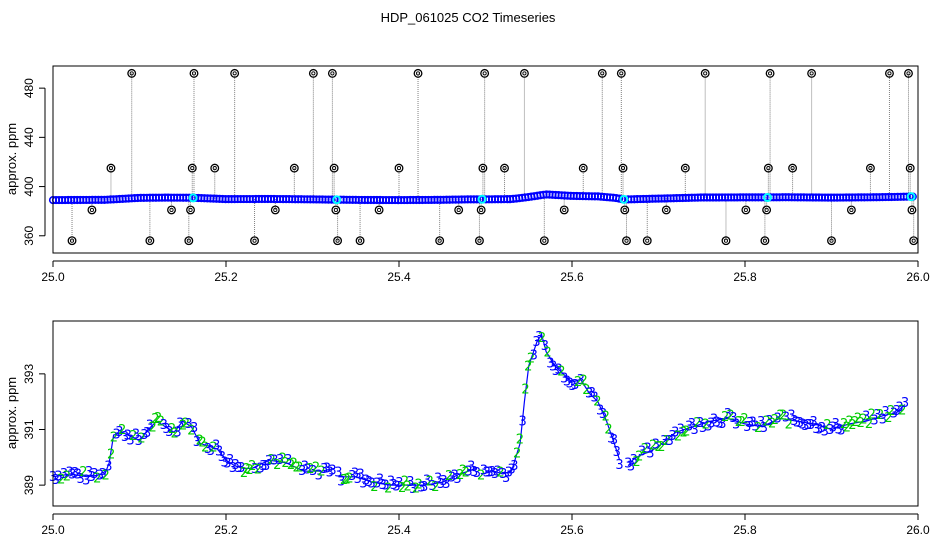 The width and height of the screenshot is (936, 540). Describe the element at coordinates (29, 485) in the screenshot. I see `y-tick-label: 389` at that location.